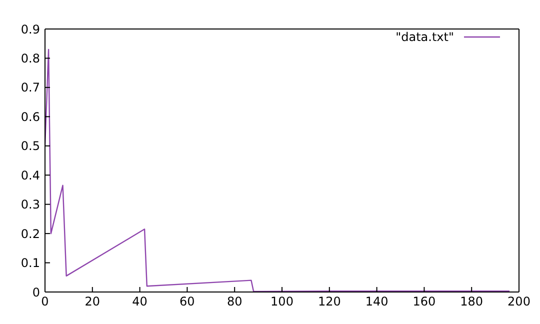  Describe the element at coordinates (519, 301) in the screenshot. I see `x-tick-label: 200` at that location.